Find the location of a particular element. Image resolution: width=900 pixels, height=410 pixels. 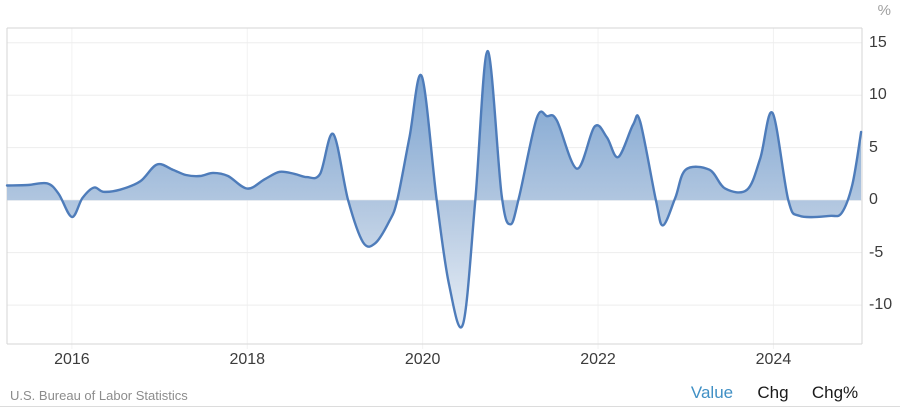

source-attribution: U.S. Bureau of Labor Statistics is located at coordinates (99, 395).